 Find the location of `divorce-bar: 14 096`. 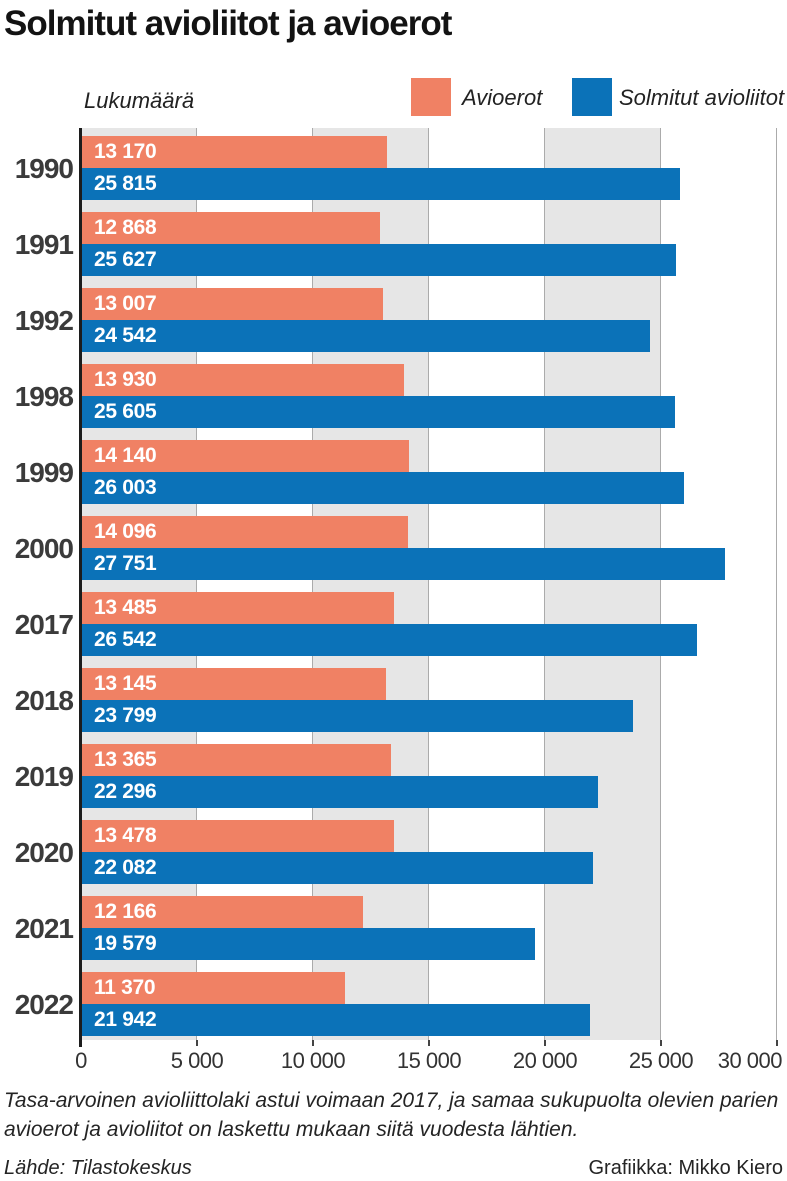

divorce-bar: 14 096 is located at coordinates (245, 532).